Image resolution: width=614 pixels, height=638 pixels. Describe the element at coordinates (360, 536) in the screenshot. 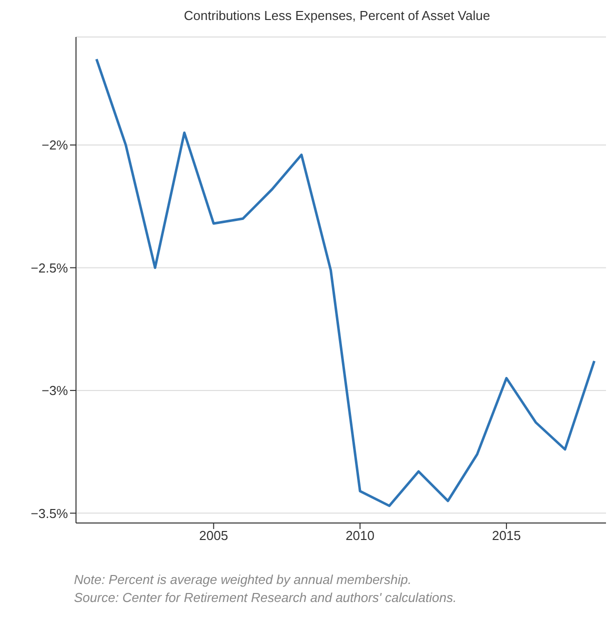

I see `x-tick-label: 2010` at that location.